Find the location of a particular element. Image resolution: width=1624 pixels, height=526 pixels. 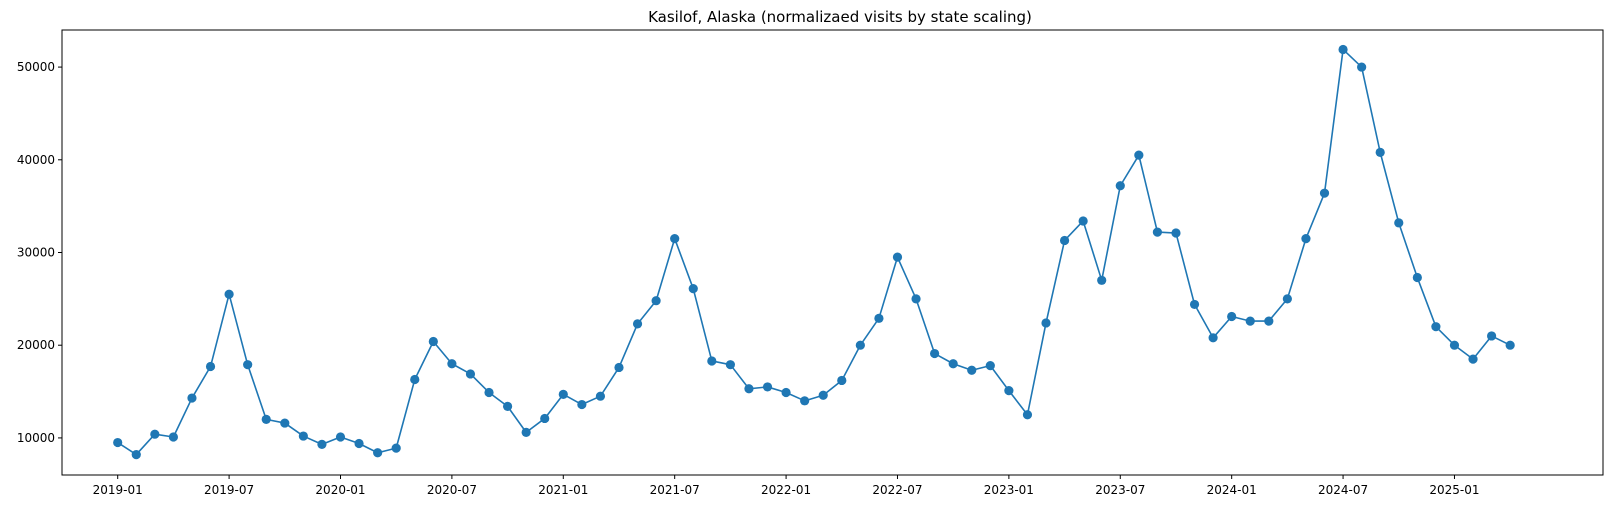

y-axis: 10000 20000 30000 40000 50000 is located at coordinates (39, 252).